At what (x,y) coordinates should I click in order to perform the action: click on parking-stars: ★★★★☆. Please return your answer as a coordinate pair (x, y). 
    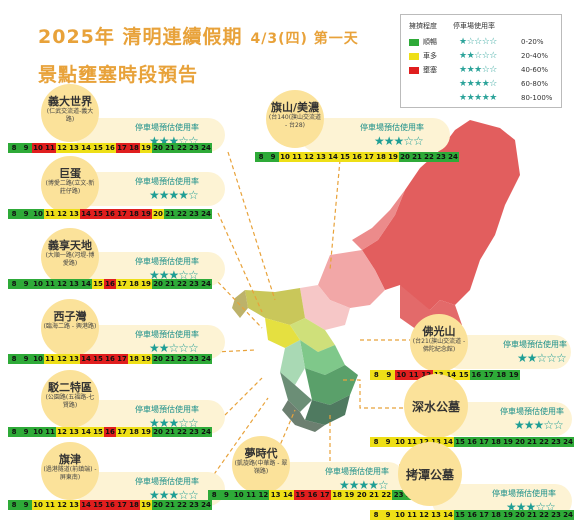
    Looking at the image, I should click on (174, 195).